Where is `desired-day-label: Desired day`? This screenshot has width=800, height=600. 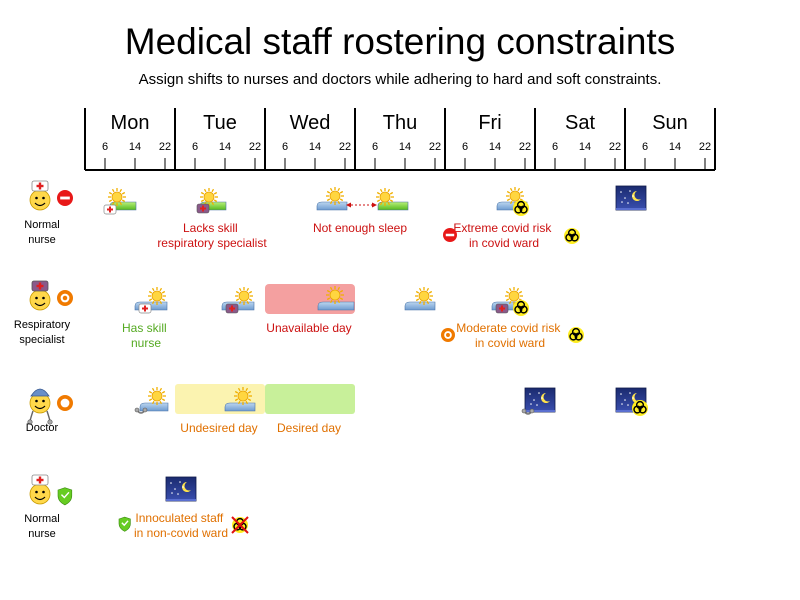
desired-day-label: Desired day is located at coordinates (309, 428).